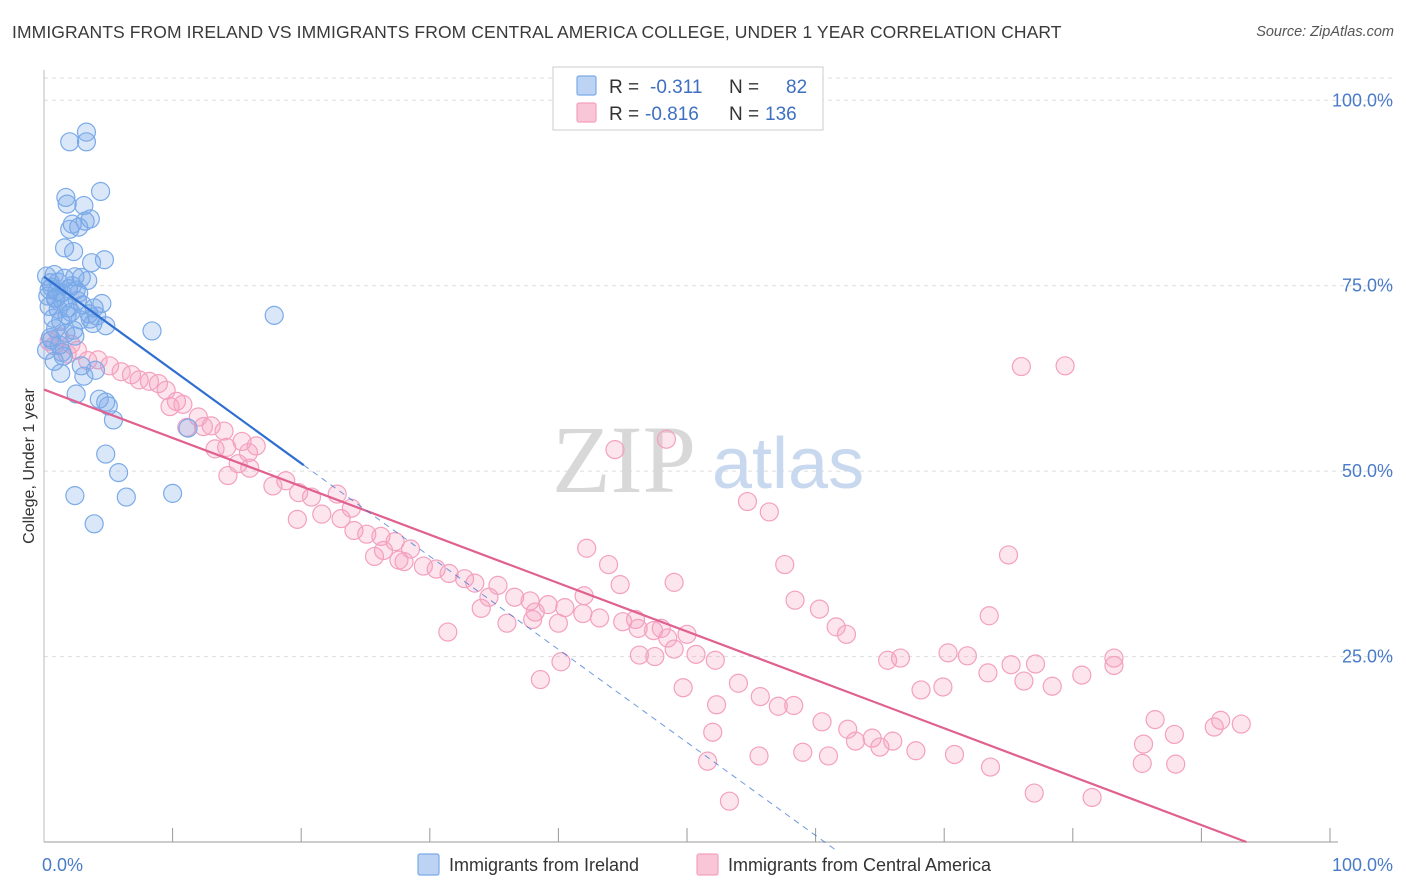  Describe the element at coordinates (744, 87) in the screenshot. I see `legend-n-label-ireland: N =` at that location.